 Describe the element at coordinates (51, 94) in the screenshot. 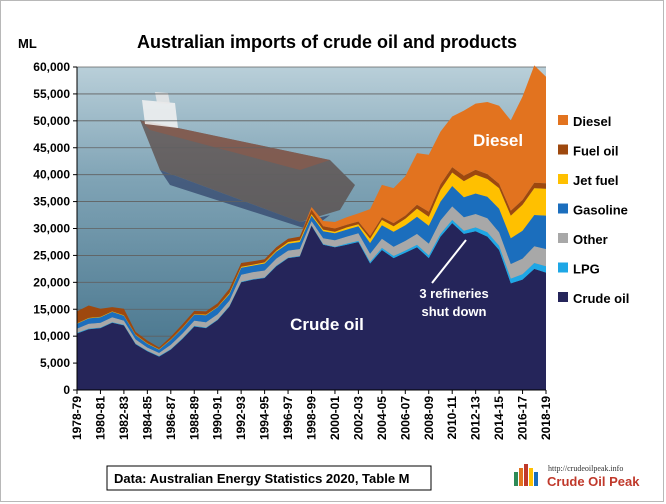

I see `y-tick-label: 55,000` at that location.